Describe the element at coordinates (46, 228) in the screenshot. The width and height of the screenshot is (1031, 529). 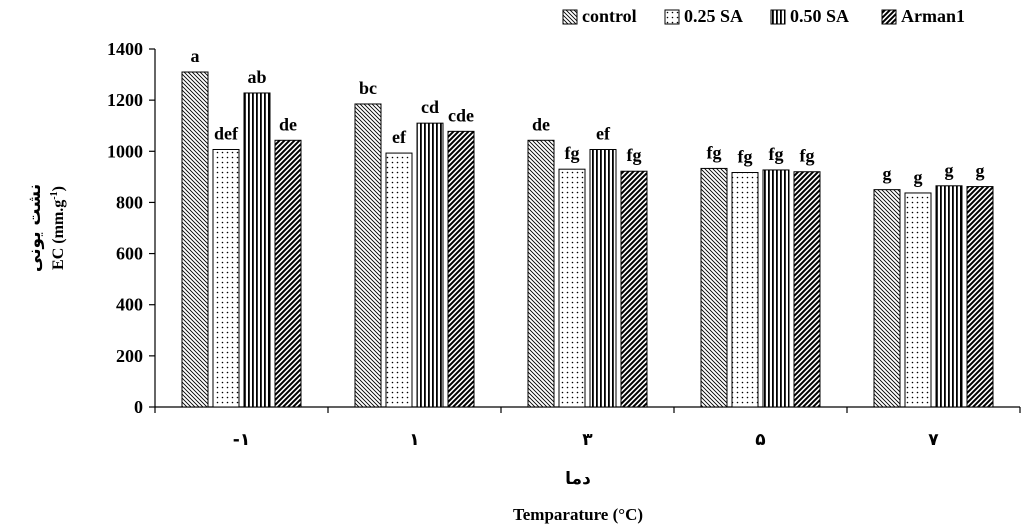
I see `y-axis-title: نشت یونی EC (mm.g-1)` at that location.